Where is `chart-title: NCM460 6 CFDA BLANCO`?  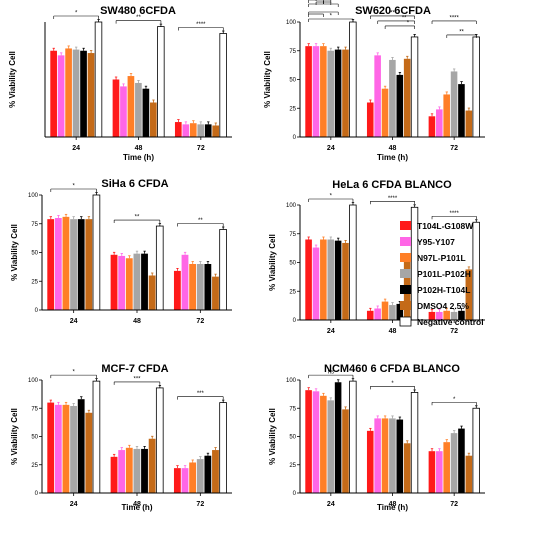
chart-title: NCM460 6 CFDA BLANCO is located at coordinates (392, 369).